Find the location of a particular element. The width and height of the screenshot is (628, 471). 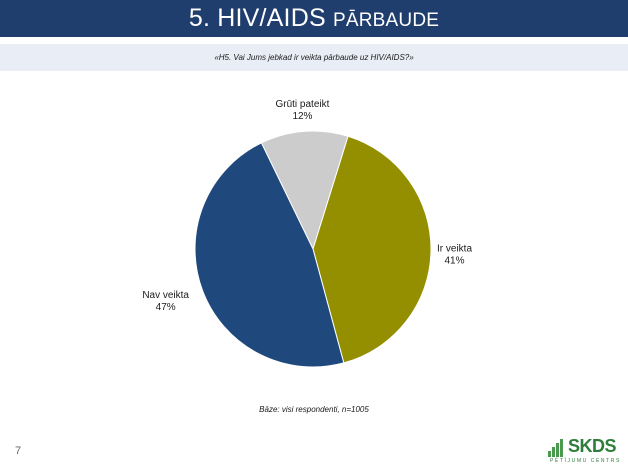

skds-logo: SKDS PĒTĪJUMU CENTRS is located at coordinates (588, 450).